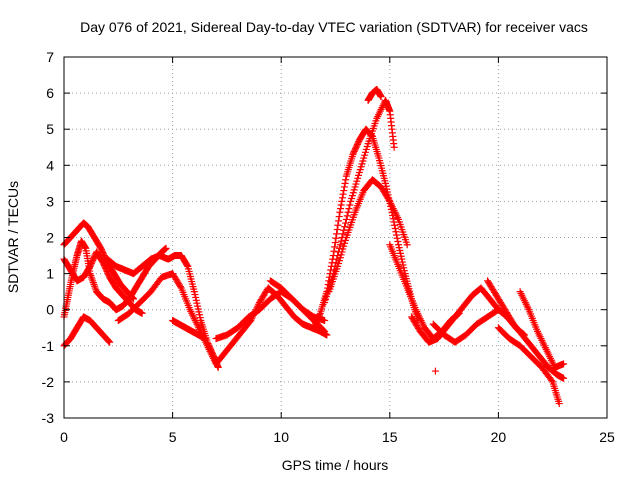  I want to click on y-tick-label: 6, so click(50, 93).